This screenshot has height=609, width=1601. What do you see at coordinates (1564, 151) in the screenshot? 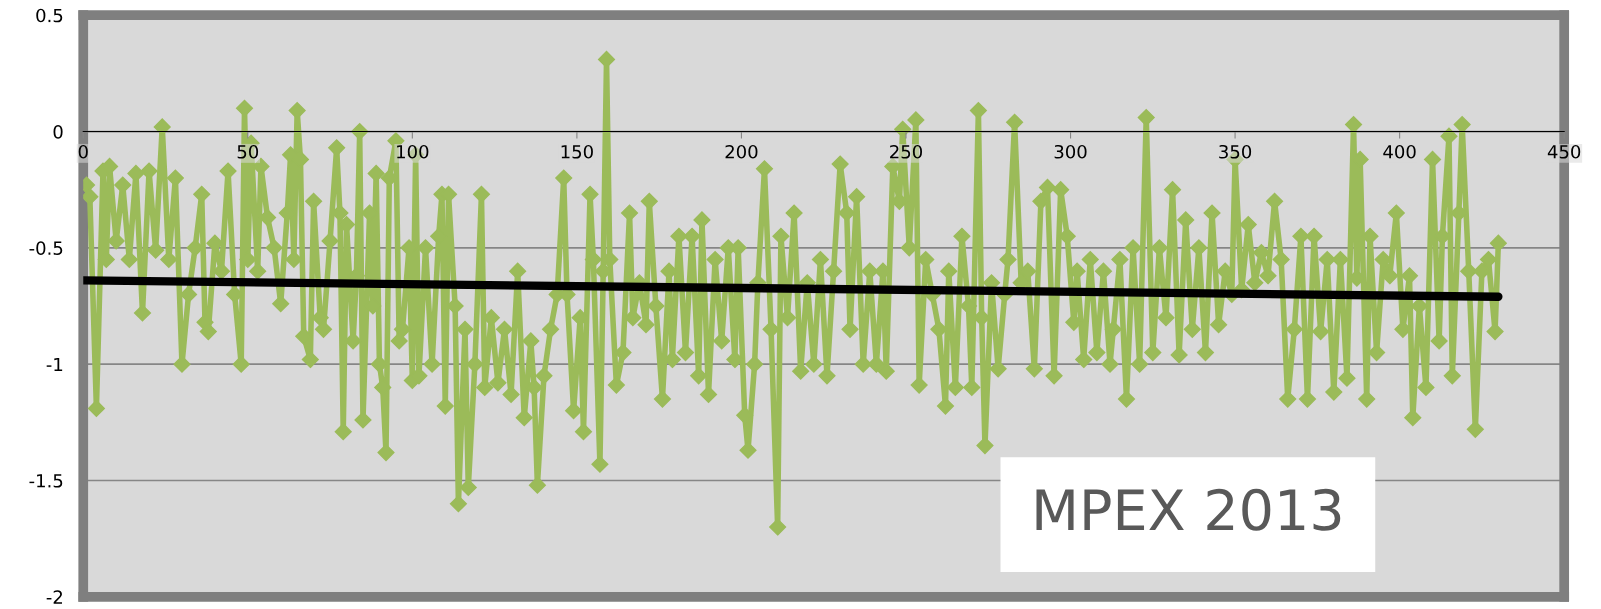
I see `x-tick-label: 450` at bounding box center [1564, 151].